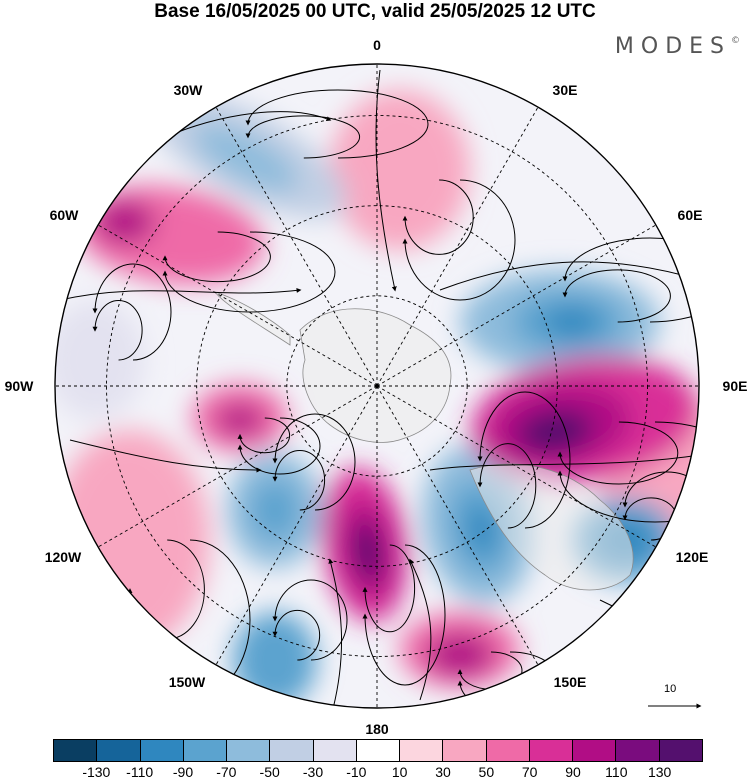  I want to click on colorbar-tick-label: 30, so click(443, 772).